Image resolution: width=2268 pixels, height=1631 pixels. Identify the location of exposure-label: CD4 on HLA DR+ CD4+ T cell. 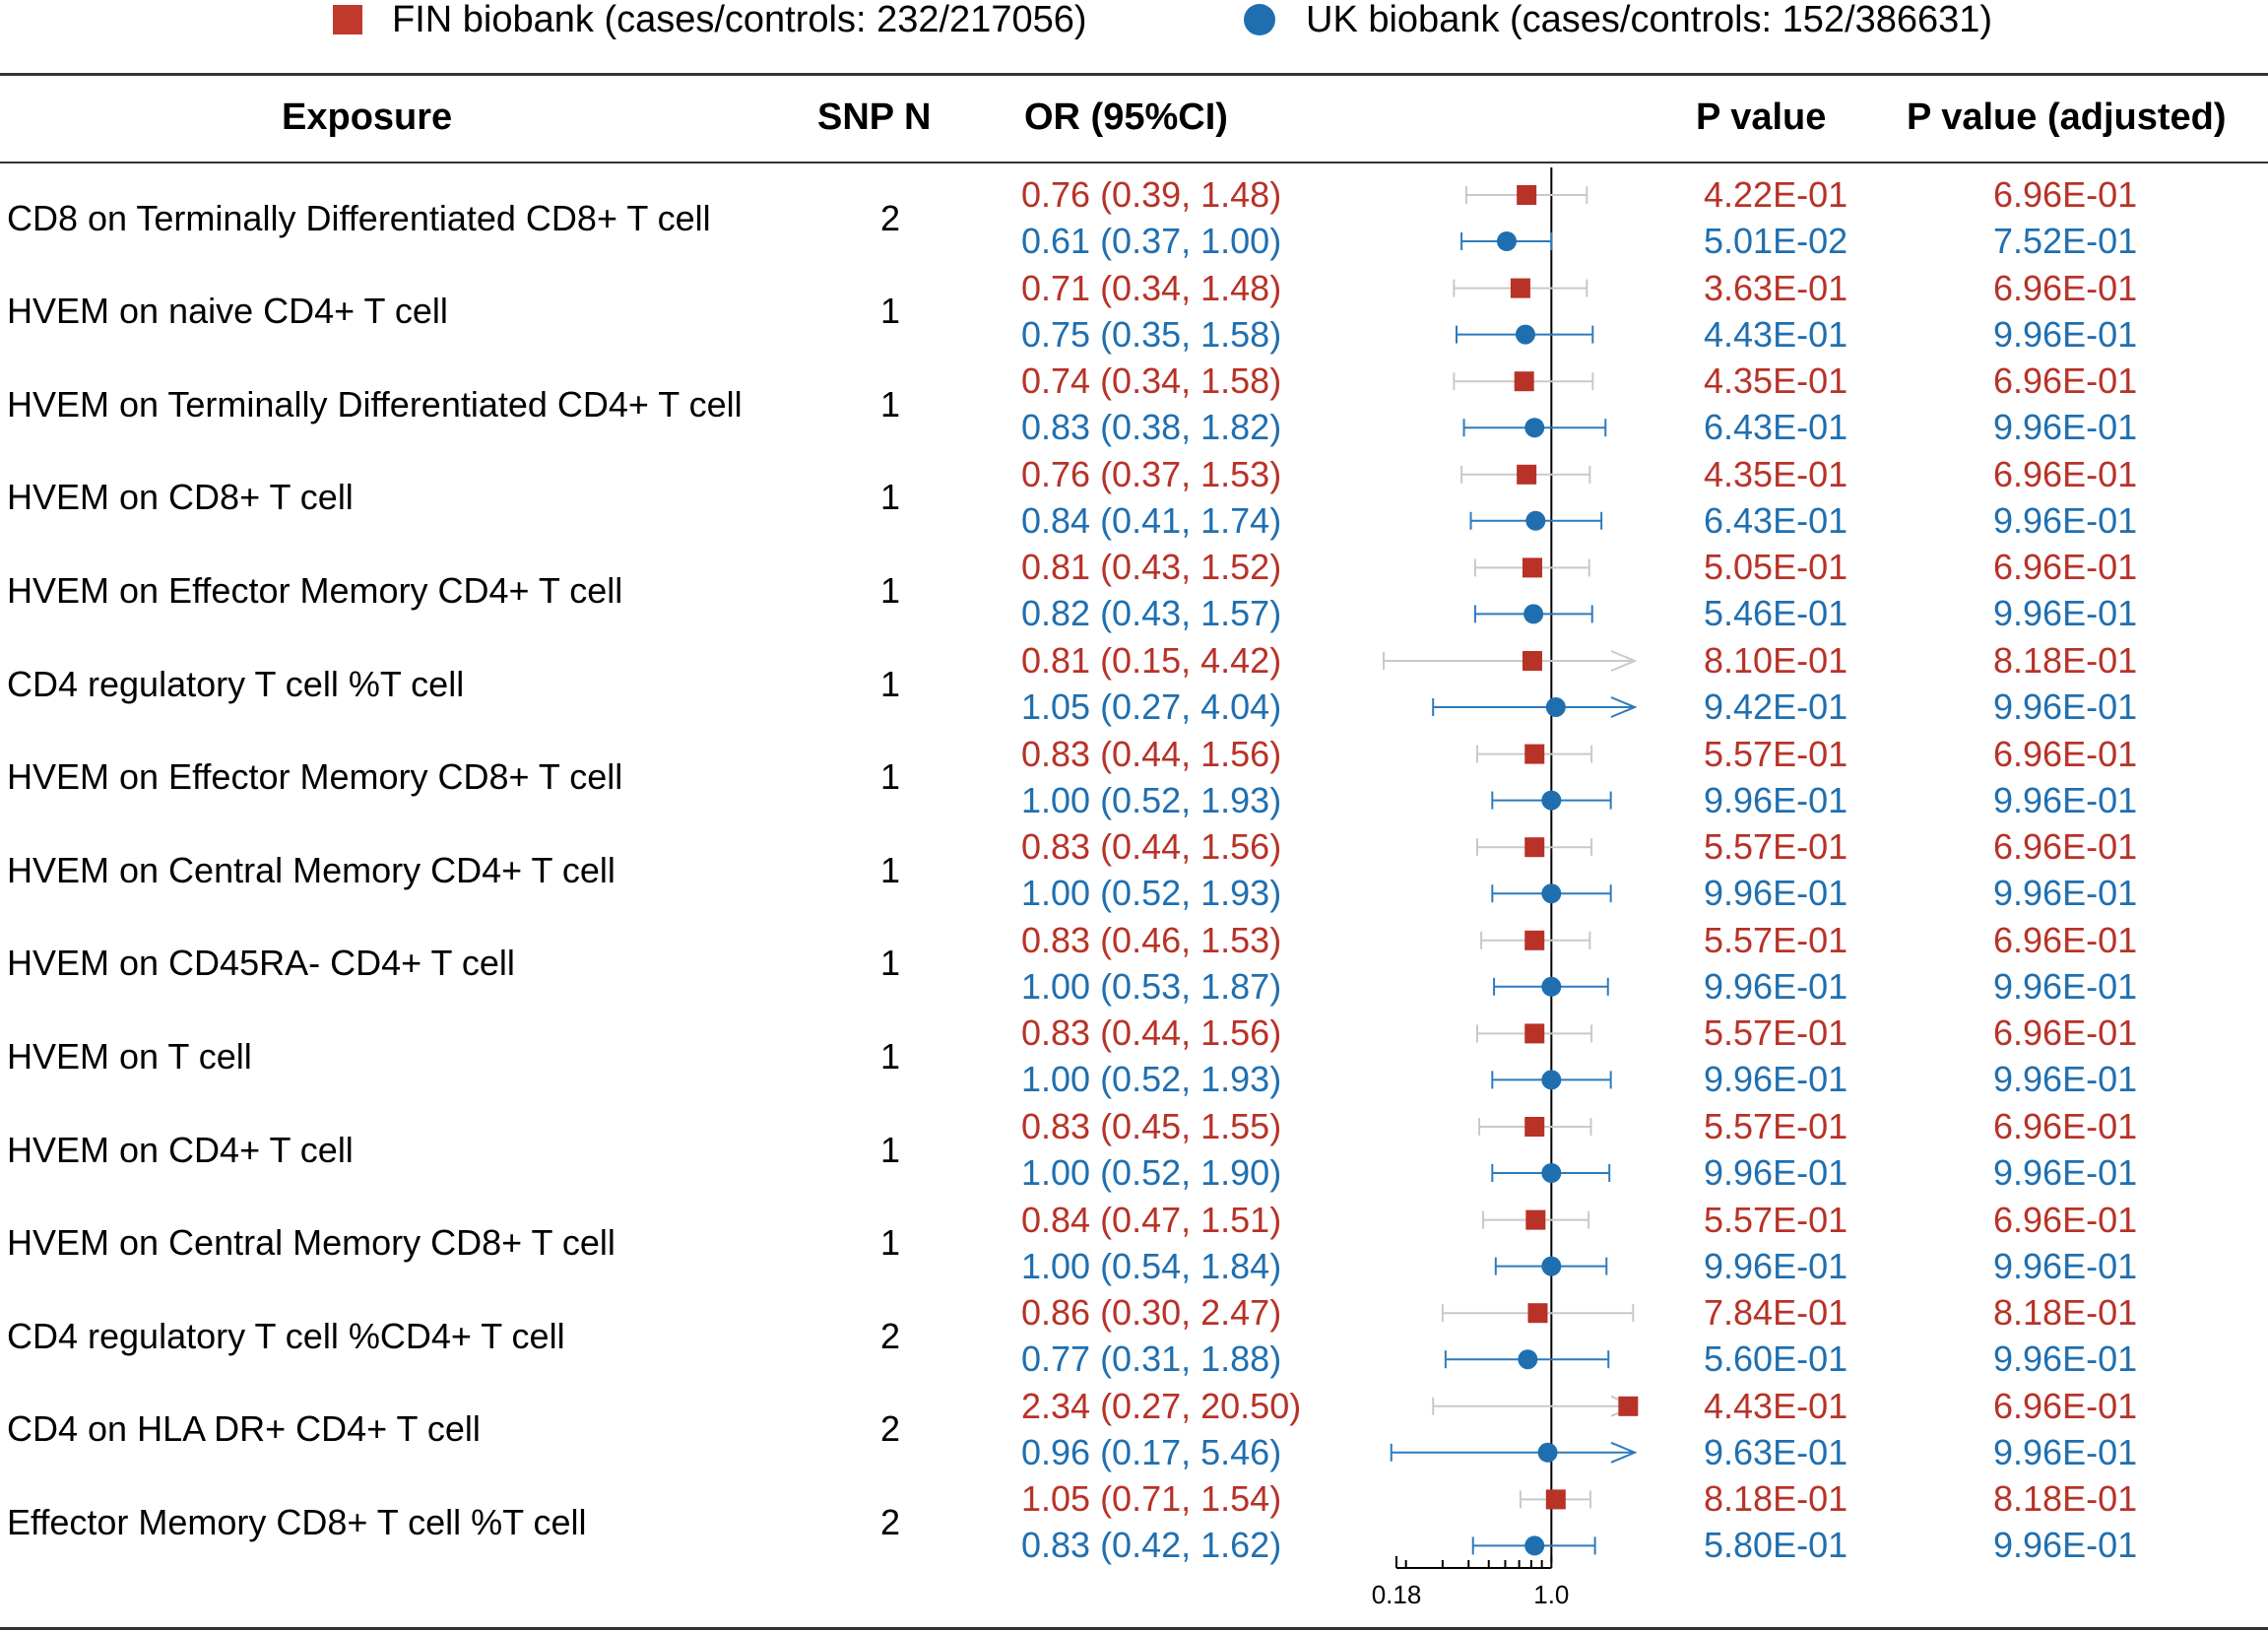
(244, 1429).